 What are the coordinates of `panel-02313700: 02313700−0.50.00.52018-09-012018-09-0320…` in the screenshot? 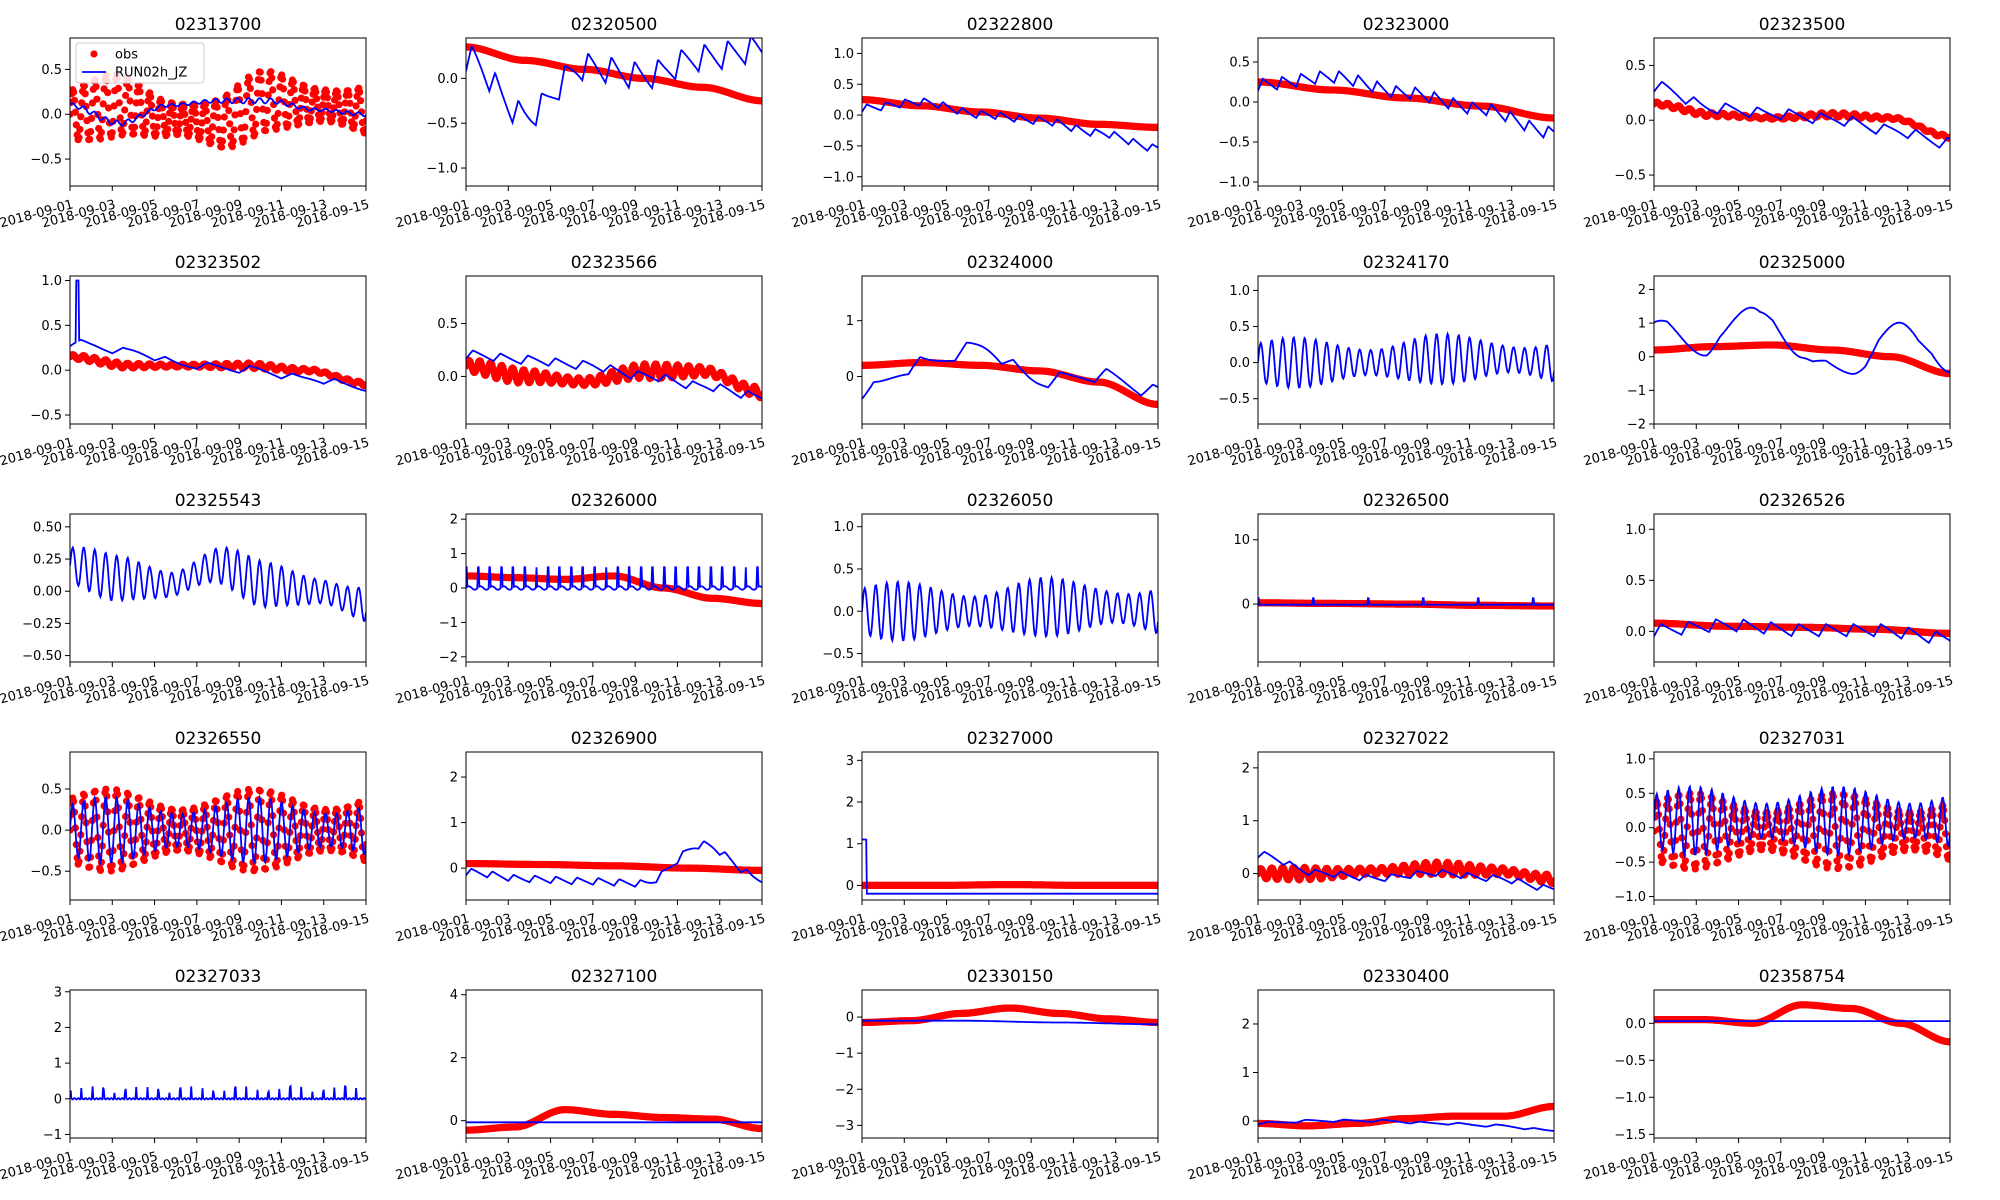 It's located at (185, 123).